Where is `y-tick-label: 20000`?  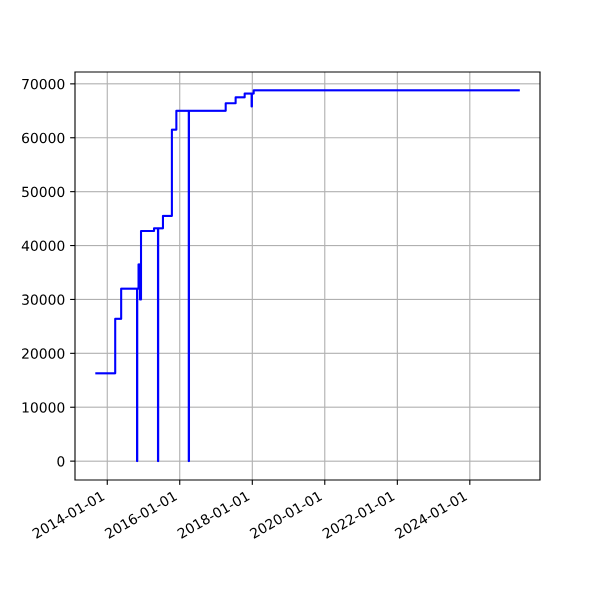 y-tick-label: 20000 is located at coordinates (43, 353).